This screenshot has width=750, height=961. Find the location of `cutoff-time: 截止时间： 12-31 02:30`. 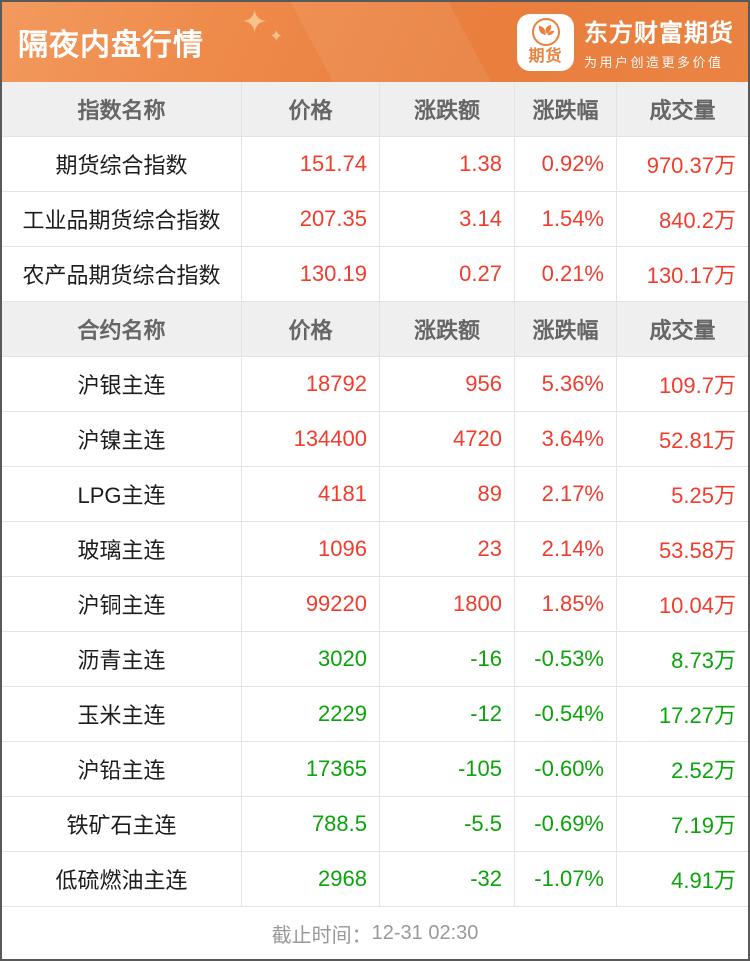

cutoff-time: 截止时间： 12-31 02:30 is located at coordinates (375, 933).